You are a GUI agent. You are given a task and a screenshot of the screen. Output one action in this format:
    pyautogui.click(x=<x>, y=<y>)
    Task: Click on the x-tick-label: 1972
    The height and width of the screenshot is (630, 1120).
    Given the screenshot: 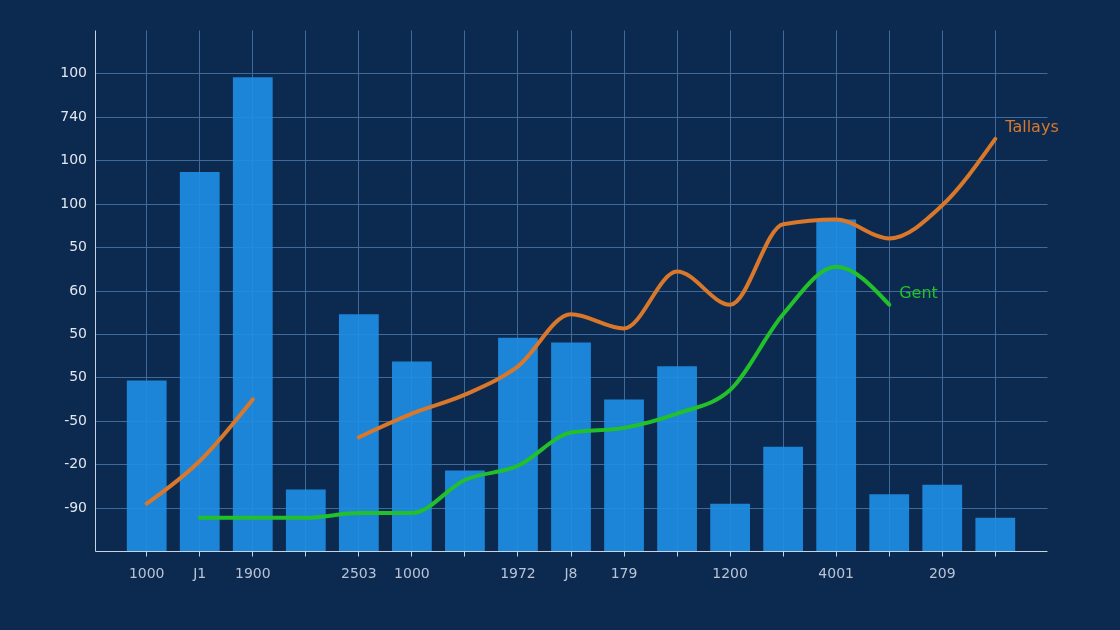 What is the action you would take?
    pyautogui.click(x=518, y=572)
    